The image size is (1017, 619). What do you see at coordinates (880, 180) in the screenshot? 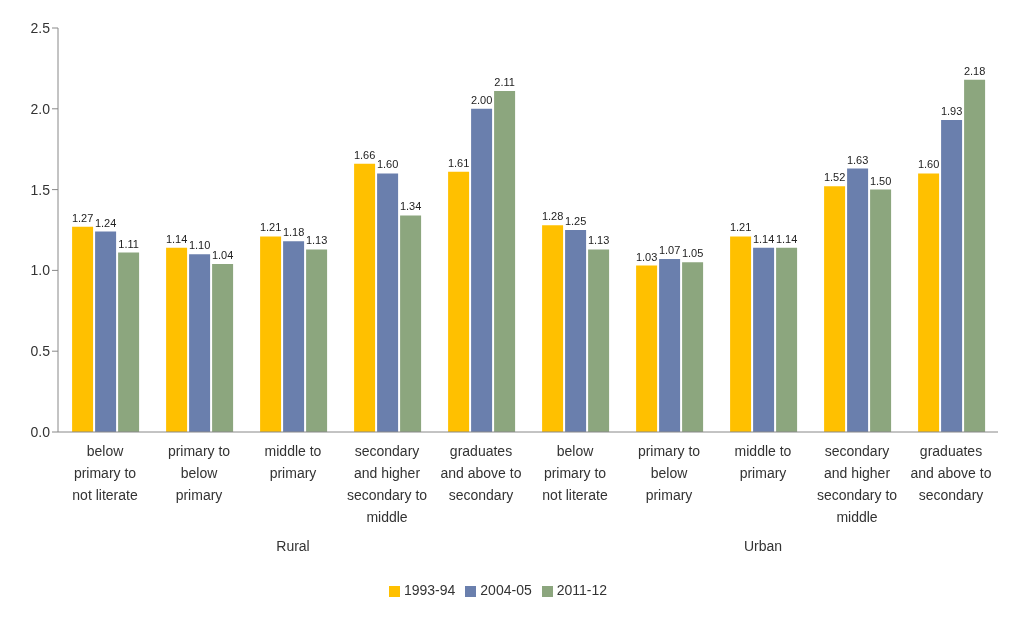
I see `data-label: 1.50` at bounding box center [880, 180].